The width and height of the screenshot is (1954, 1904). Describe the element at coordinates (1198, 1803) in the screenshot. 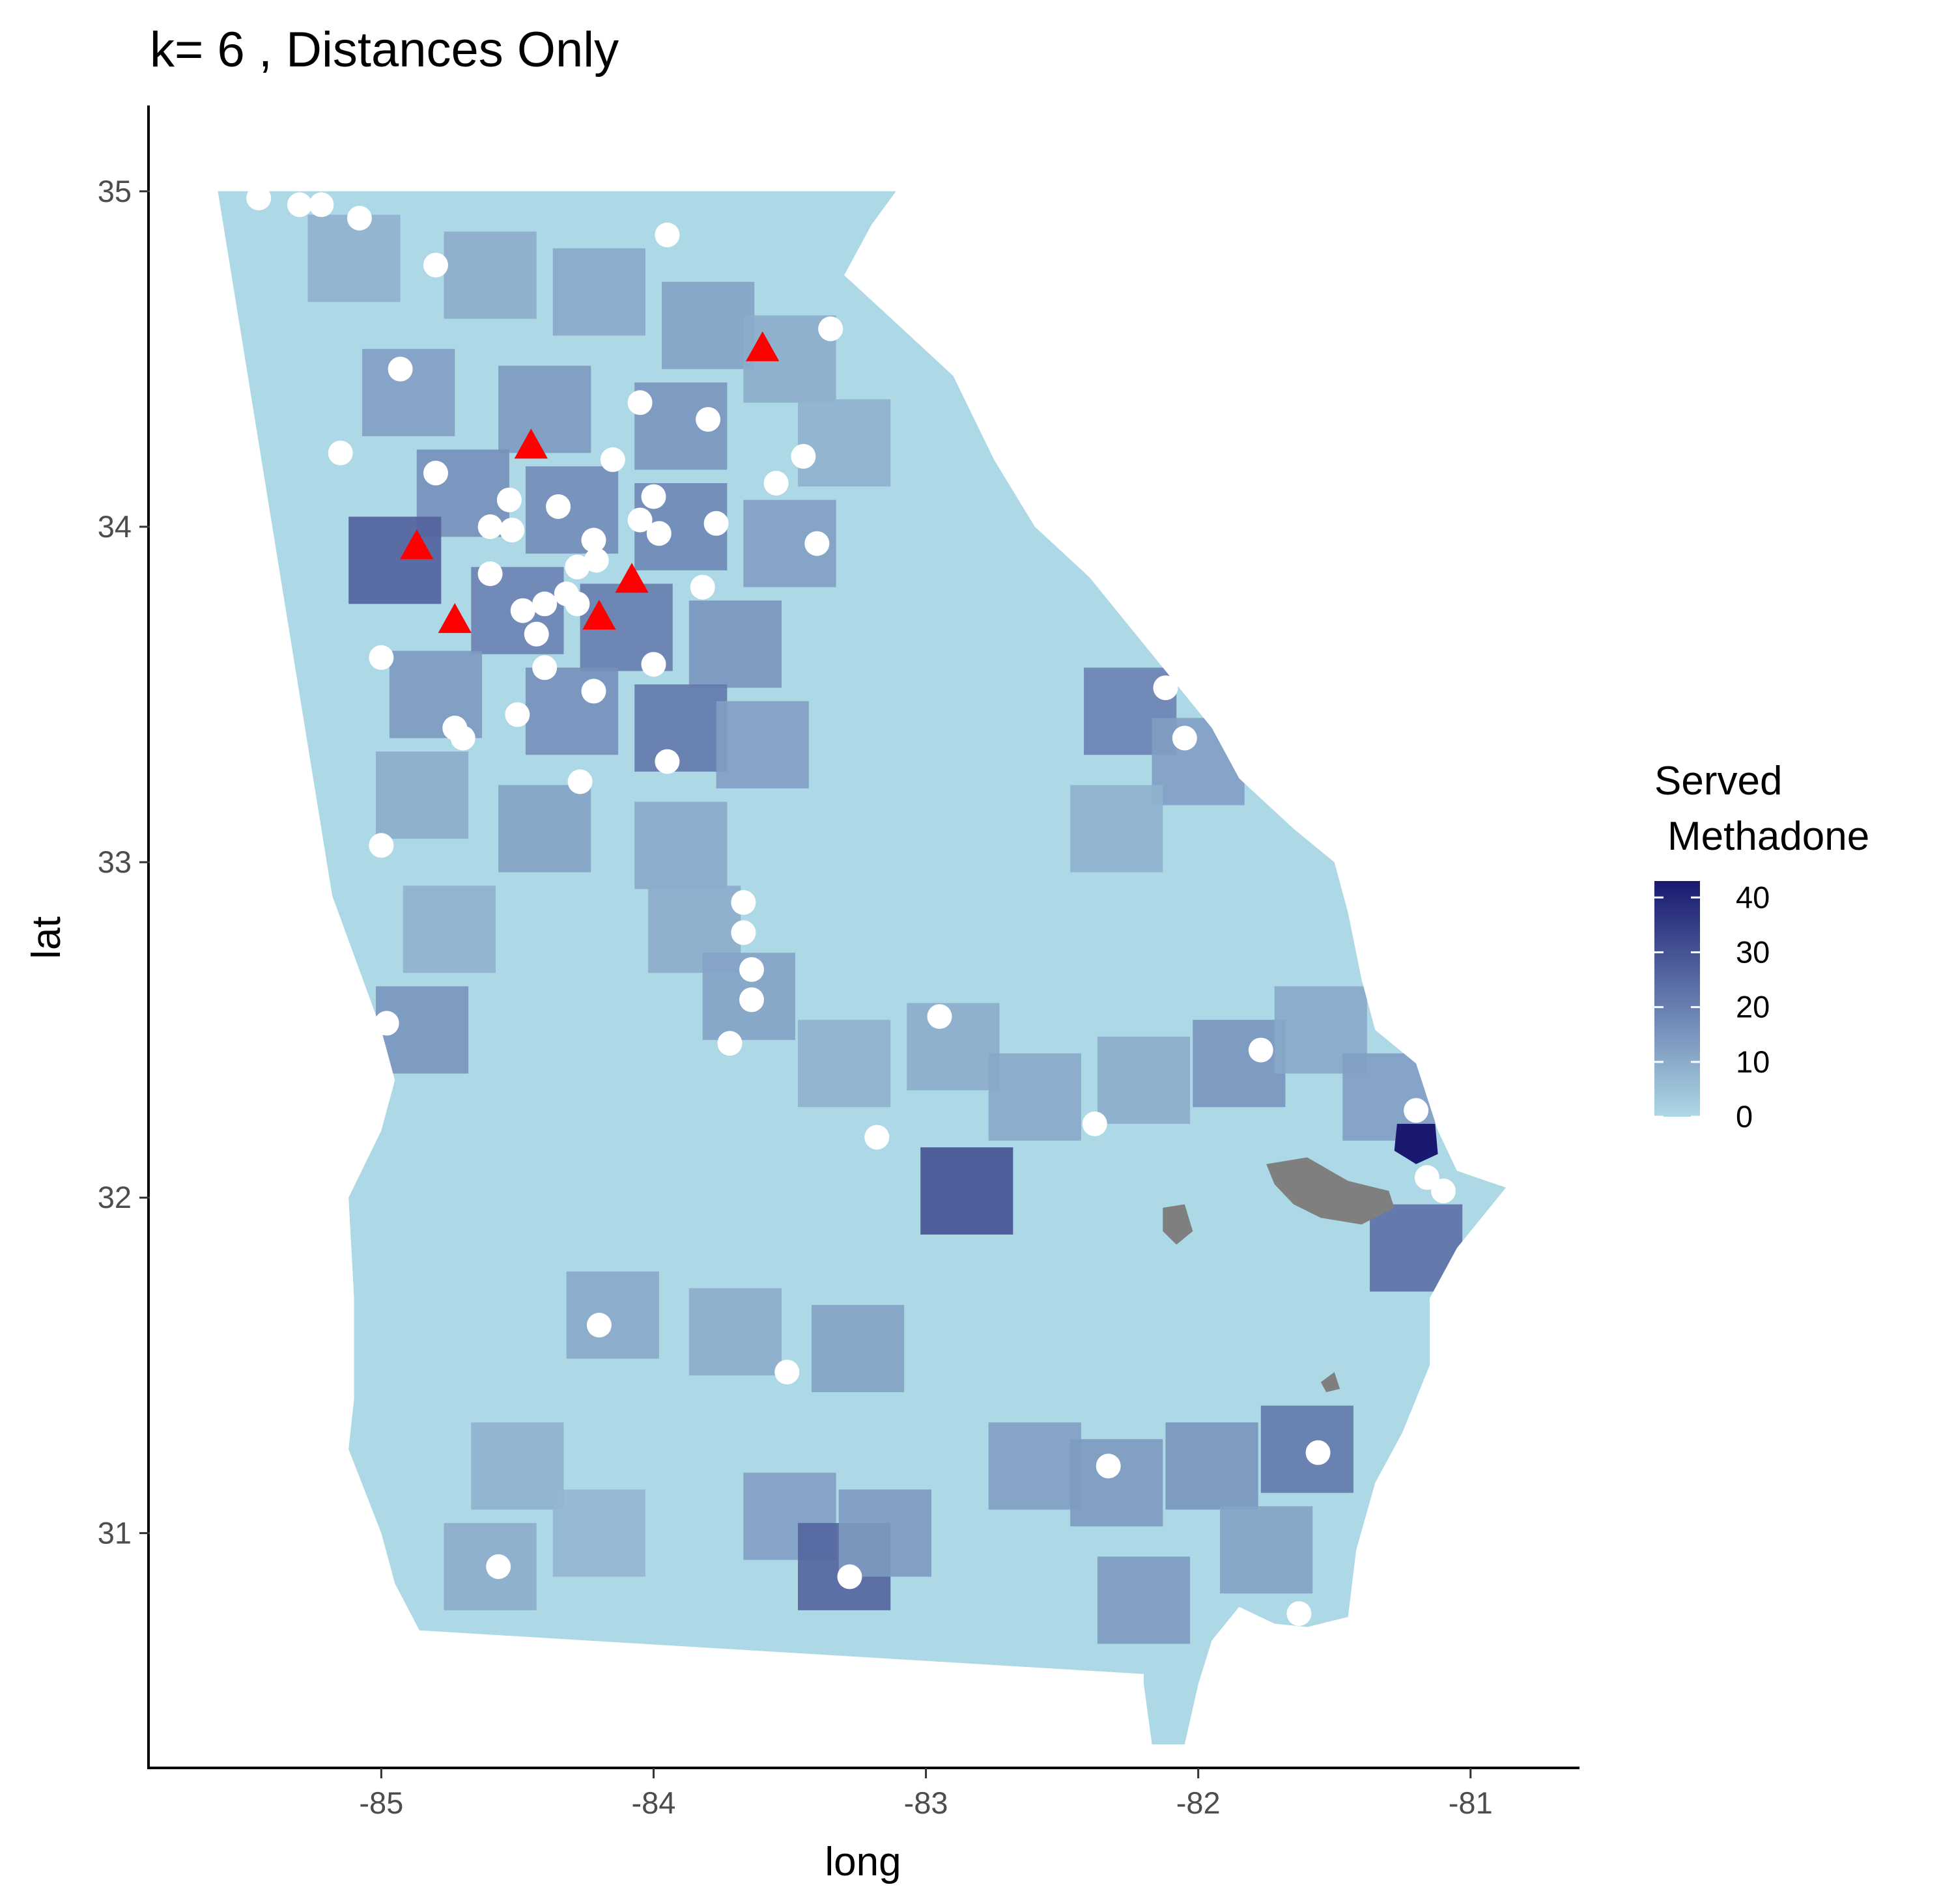

I see `x-tick-label-3: -82` at that location.